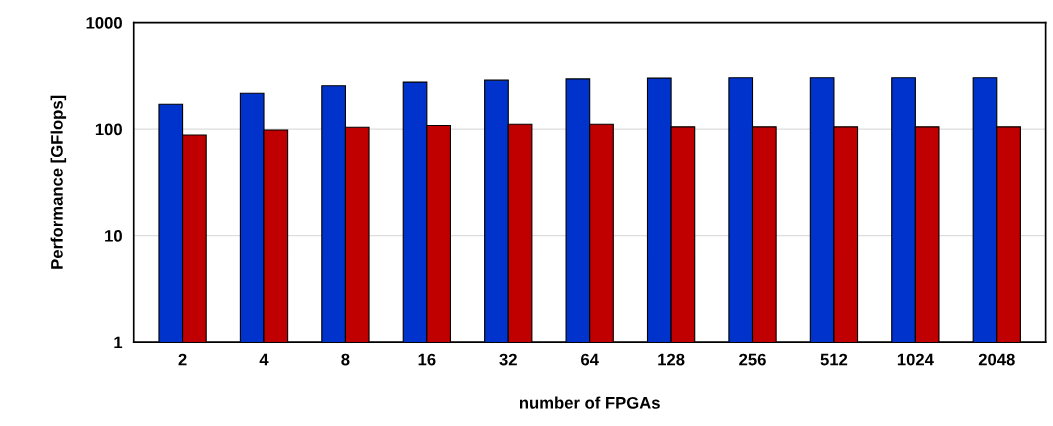 This screenshot has height=426, width=1053. Describe the element at coordinates (118, 342) in the screenshot. I see `y-tick-label: 1` at that location.